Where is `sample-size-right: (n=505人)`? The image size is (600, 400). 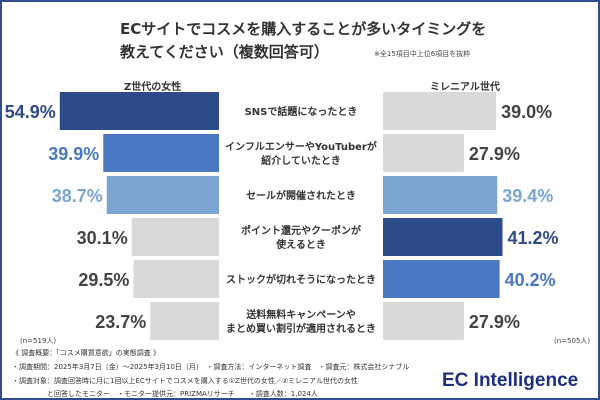
sample-size-right: (n=505人) is located at coordinates (572, 341).